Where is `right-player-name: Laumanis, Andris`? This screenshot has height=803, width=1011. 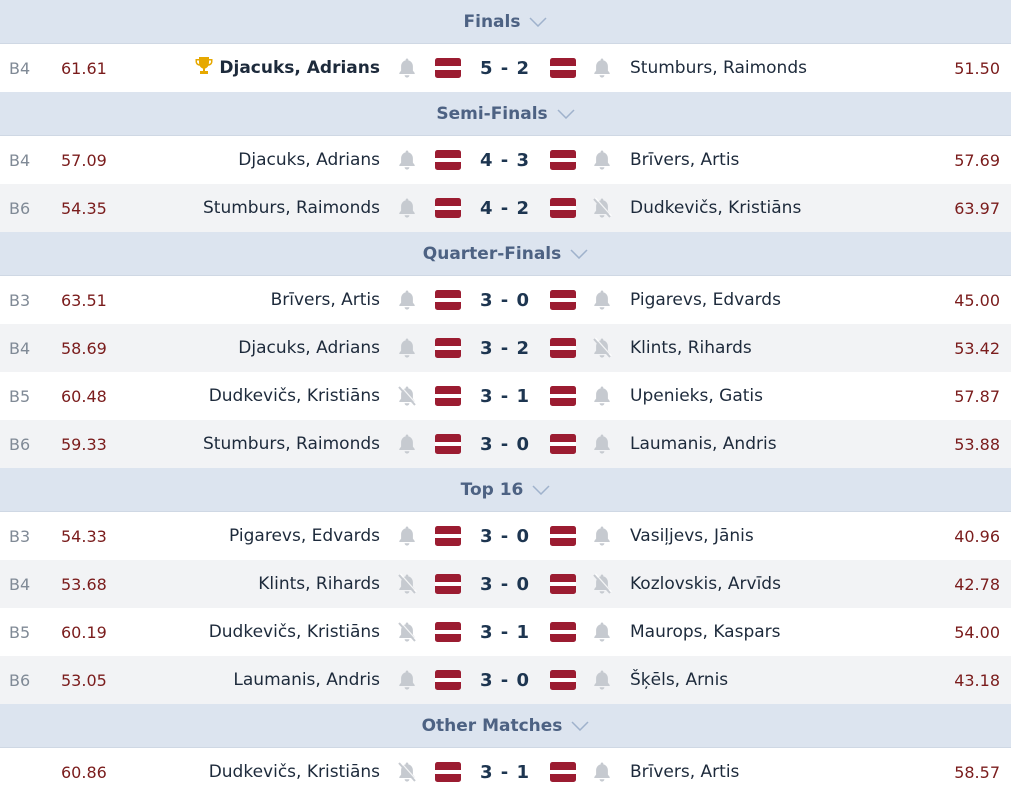
right-player-name: Laumanis, Andris is located at coordinates (703, 444).